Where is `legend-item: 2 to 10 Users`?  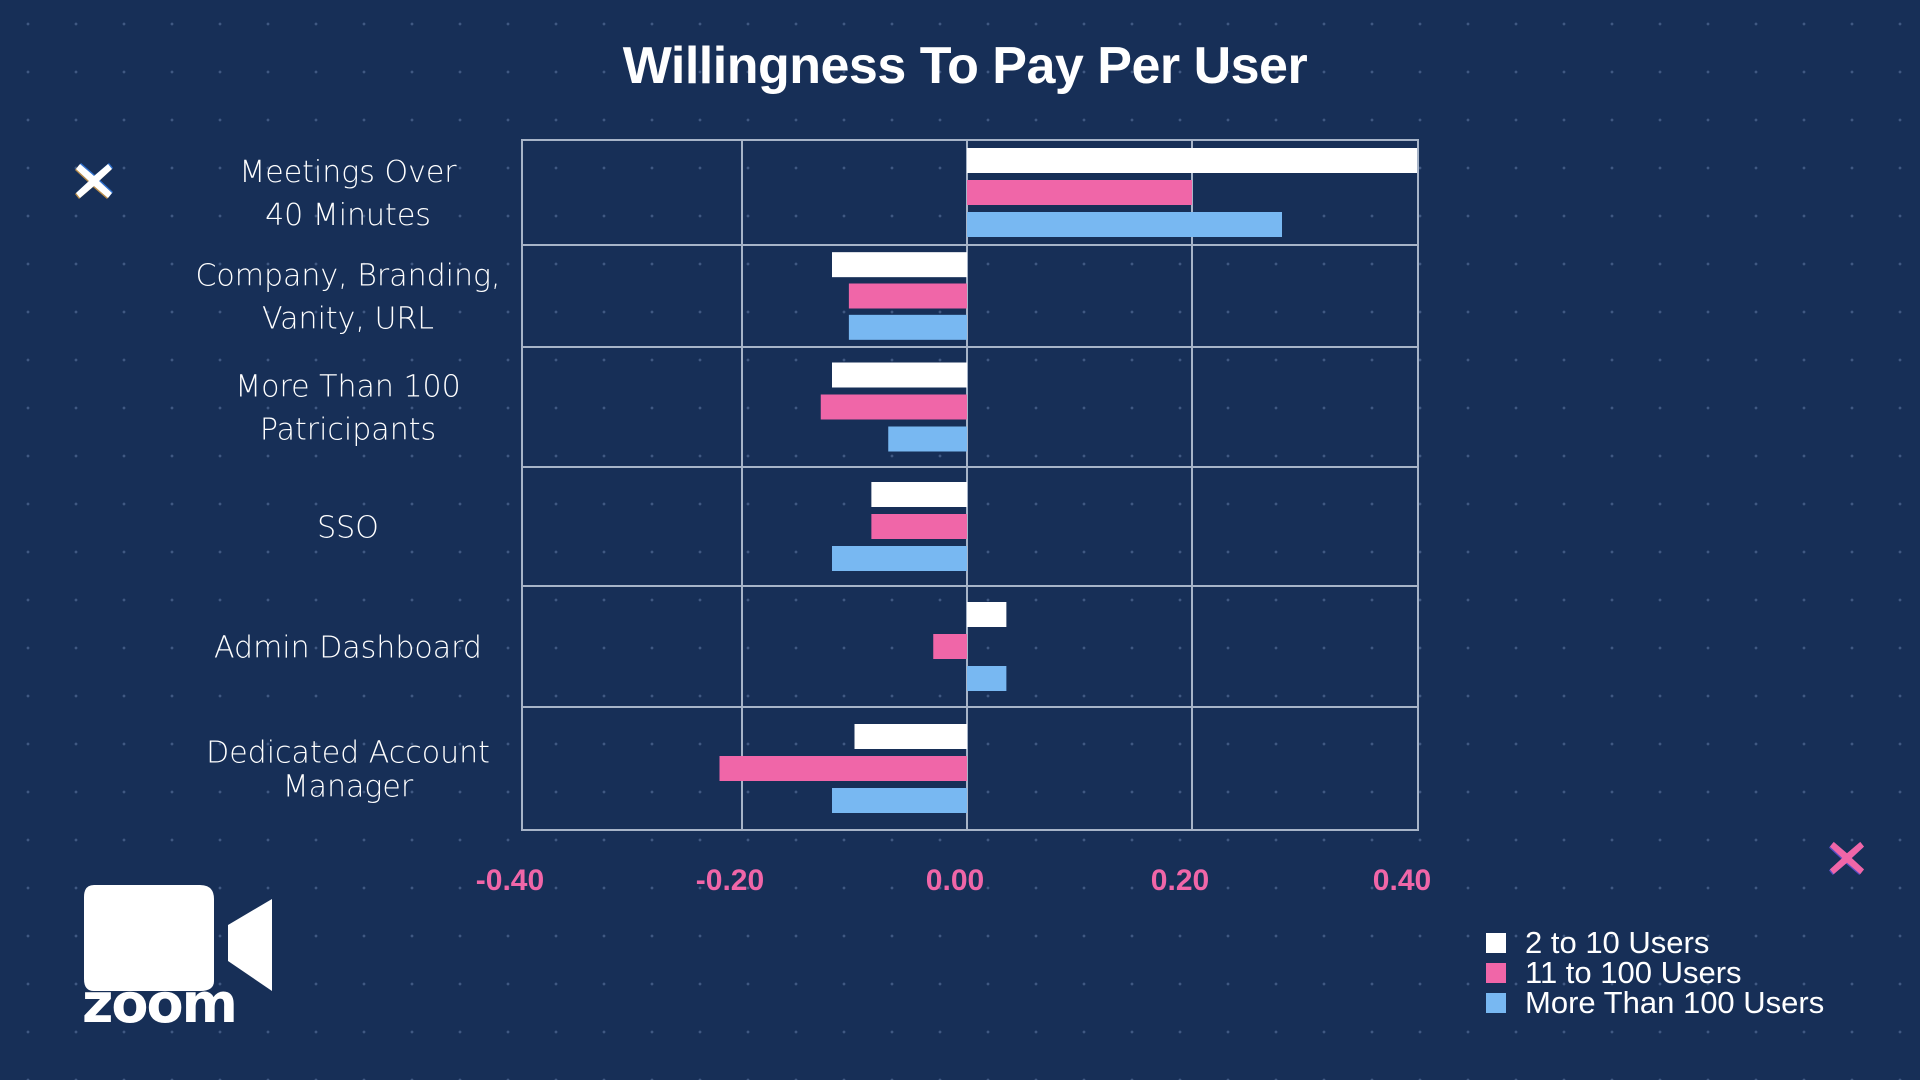 legend-item: 2 to 10 Users is located at coordinates (1655, 942).